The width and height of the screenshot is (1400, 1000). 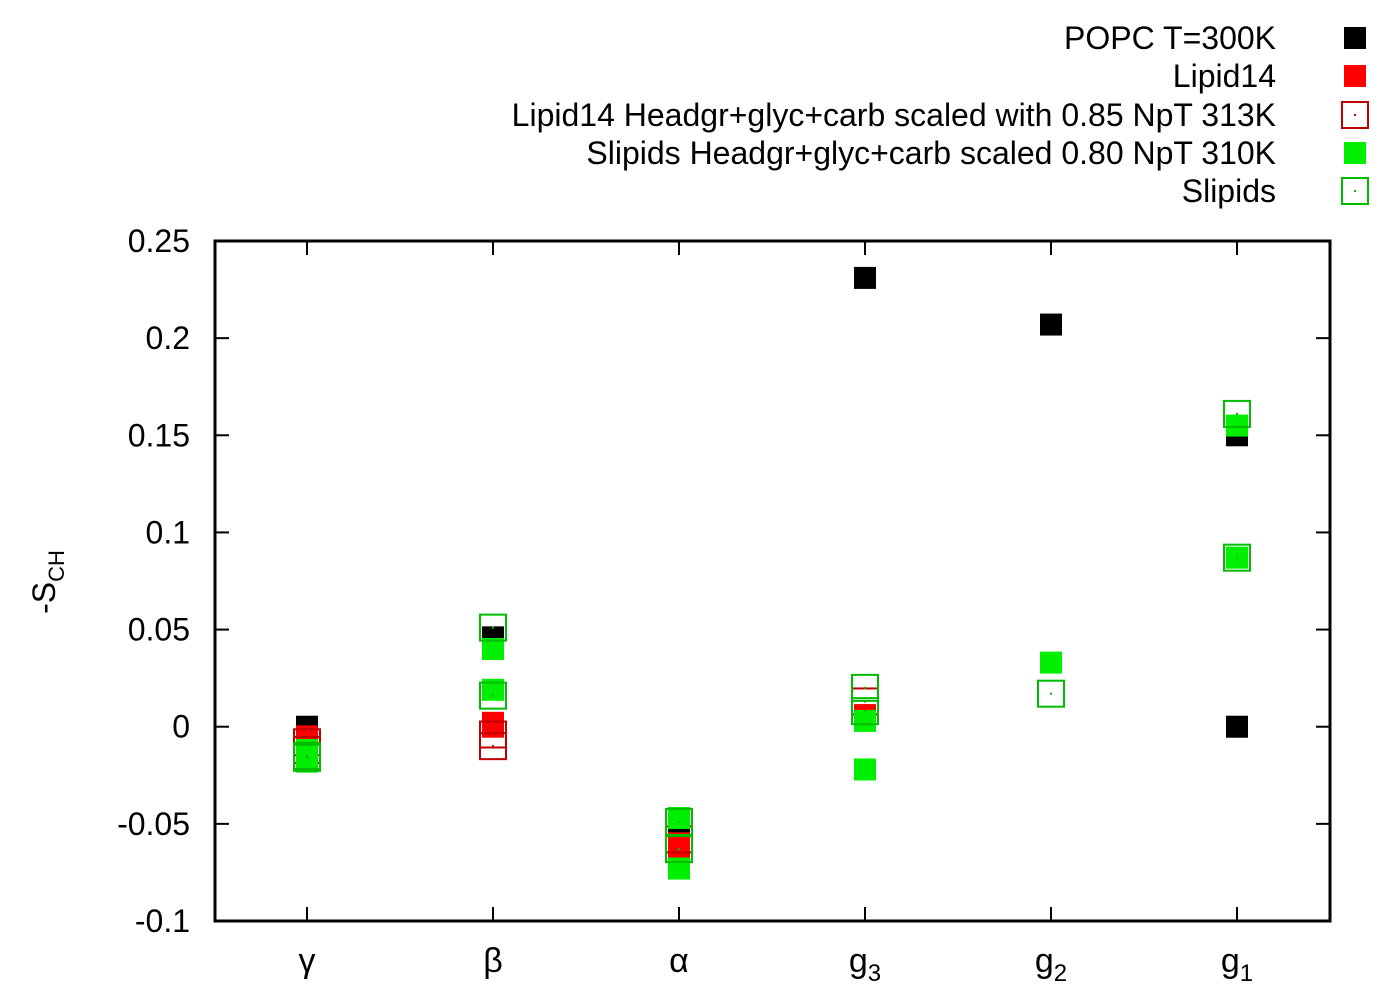 What do you see at coordinates (159, 630) in the screenshot?
I see `y-tick-label: 0.05` at bounding box center [159, 630].